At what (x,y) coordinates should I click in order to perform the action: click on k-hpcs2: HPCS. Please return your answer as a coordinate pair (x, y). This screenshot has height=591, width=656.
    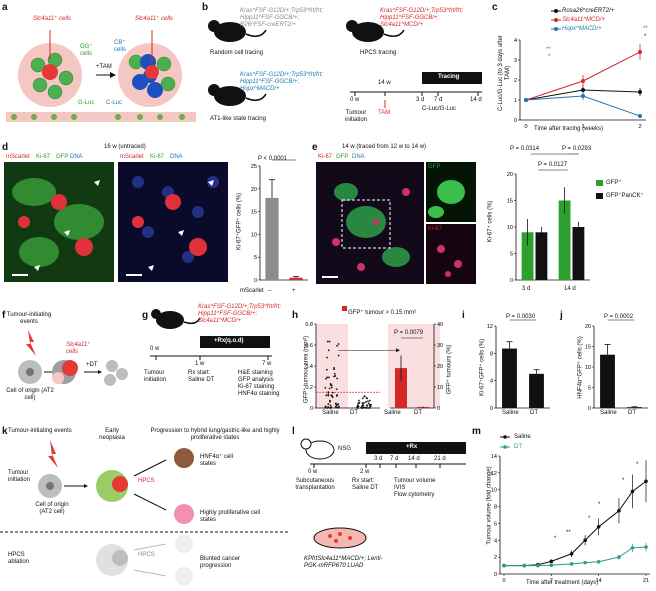
    Looking at the image, I should click on (146, 555).